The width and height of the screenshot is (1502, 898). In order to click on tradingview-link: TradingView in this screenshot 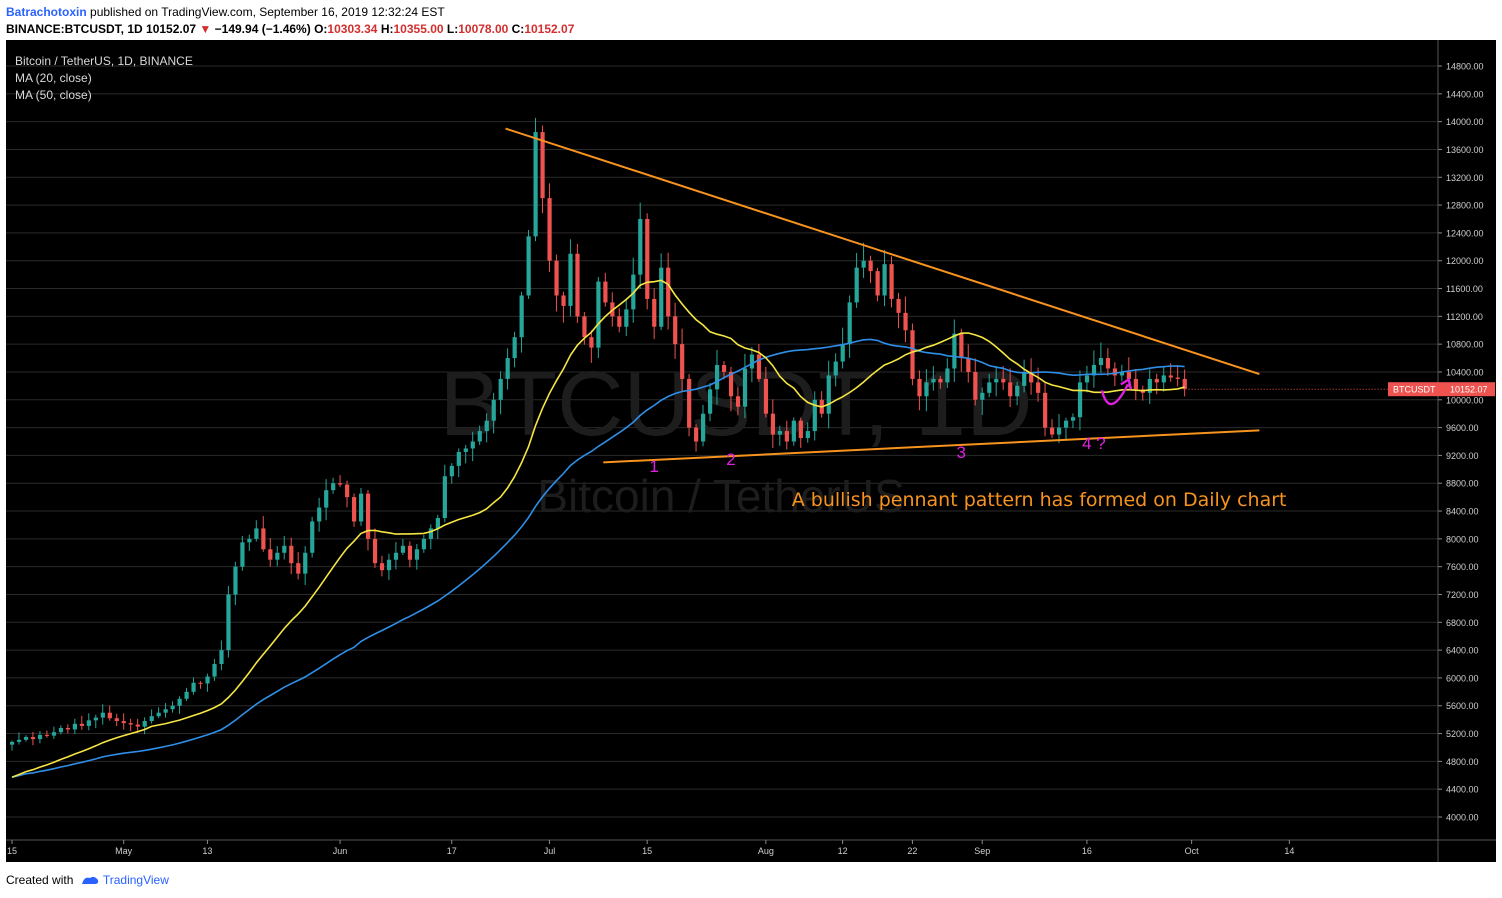, I will do `click(135, 880)`.